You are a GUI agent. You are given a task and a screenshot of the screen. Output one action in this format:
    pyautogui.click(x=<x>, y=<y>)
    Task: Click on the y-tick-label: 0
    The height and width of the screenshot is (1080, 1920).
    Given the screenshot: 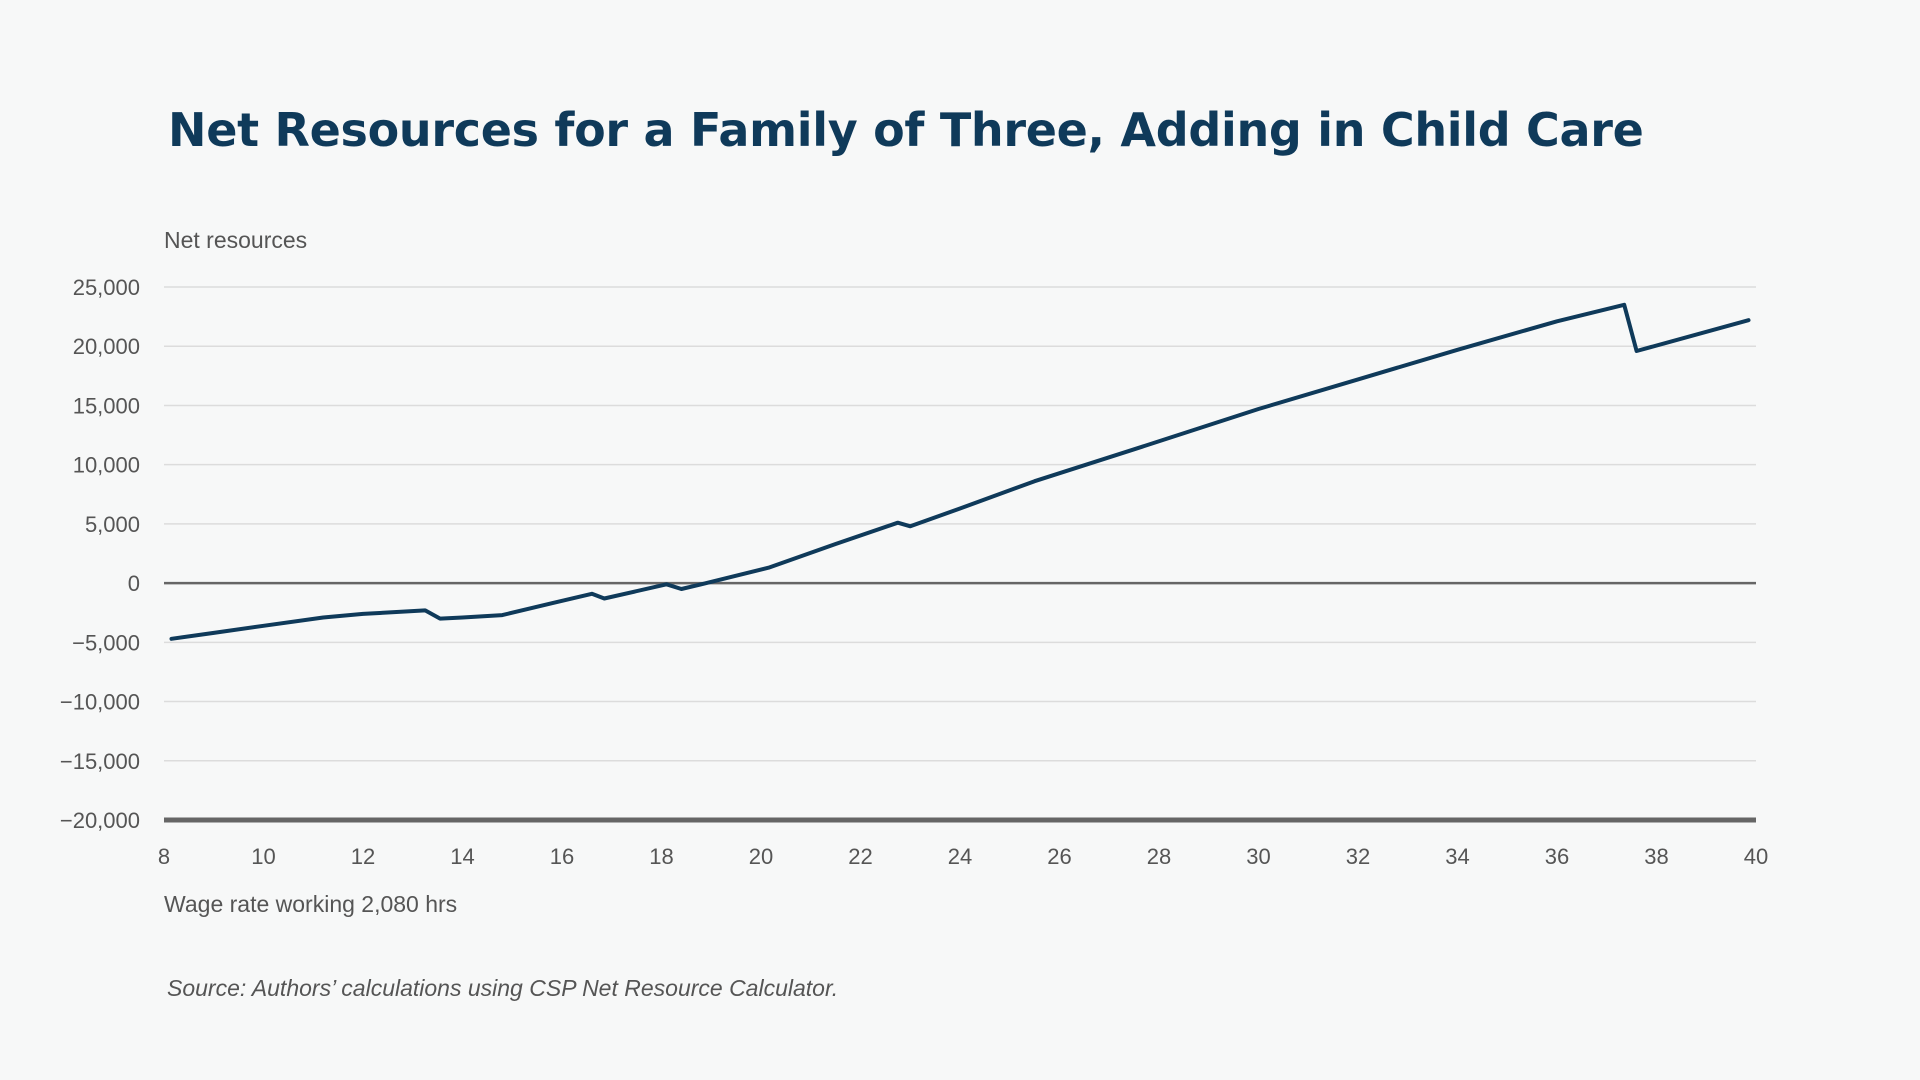 What is the action you would take?
    pyautogui.click(x=134, y=583)
    